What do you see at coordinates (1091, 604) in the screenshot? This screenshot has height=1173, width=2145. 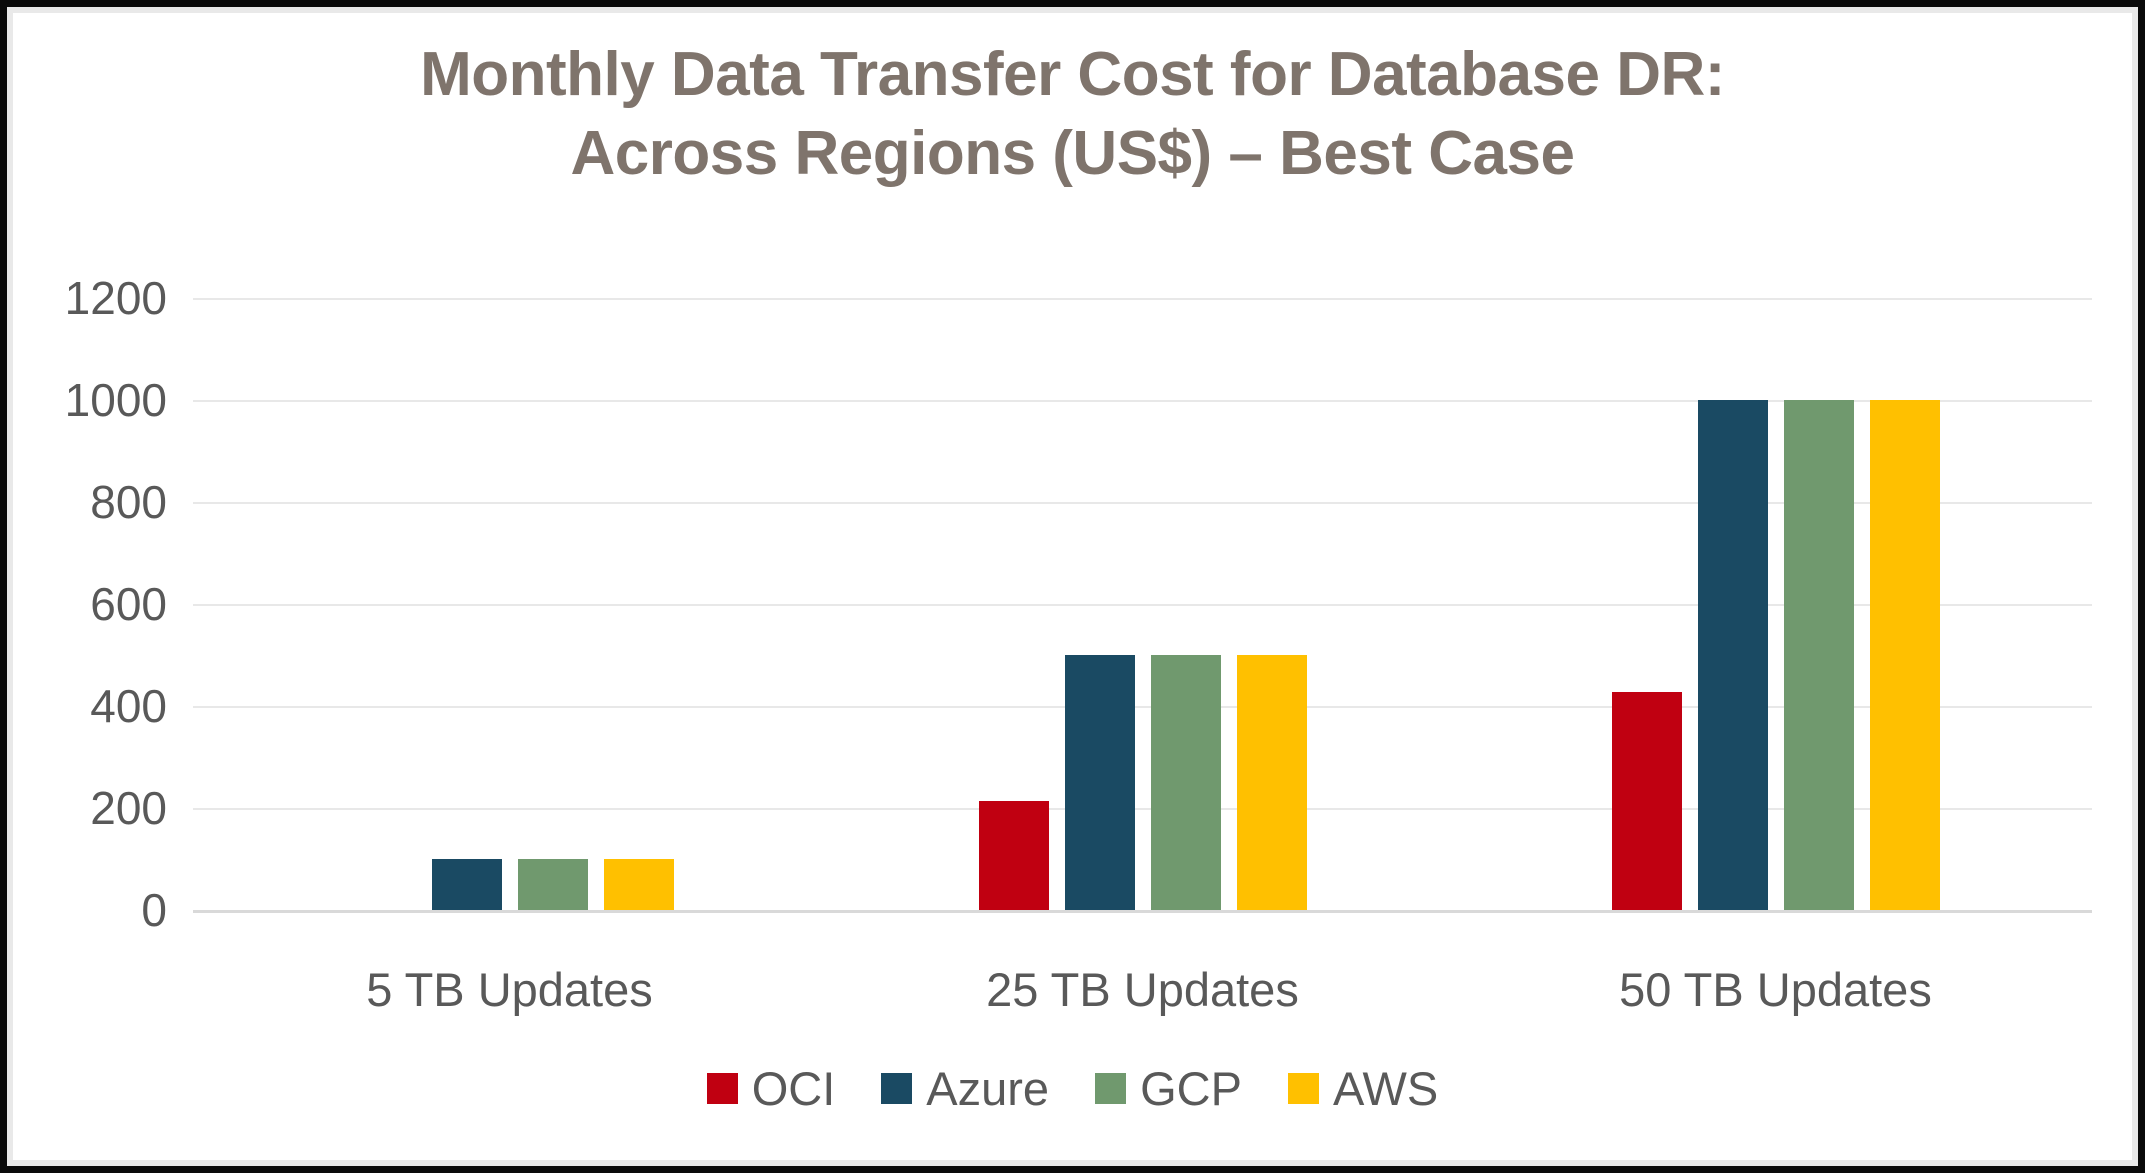 I see `gridline: 600` at bounding box center [1091, 604].